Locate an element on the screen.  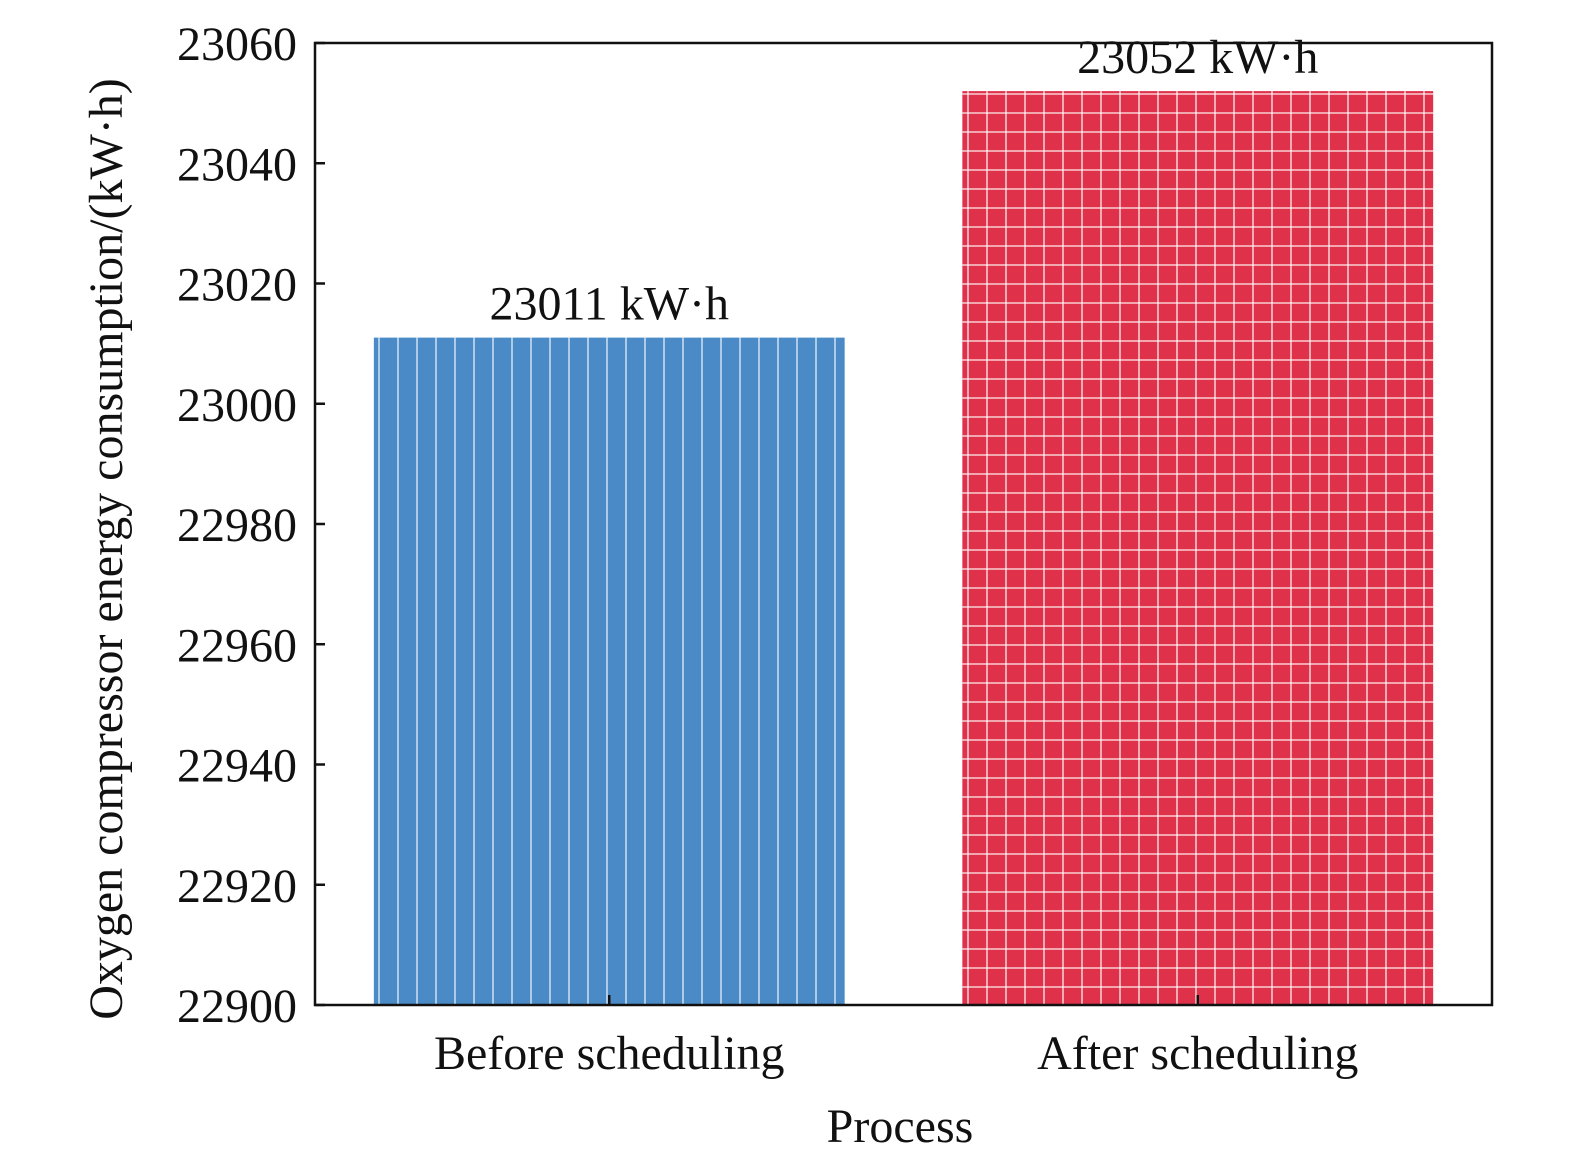
y-tick-label: 22940 is located at coordinates (237, 766).